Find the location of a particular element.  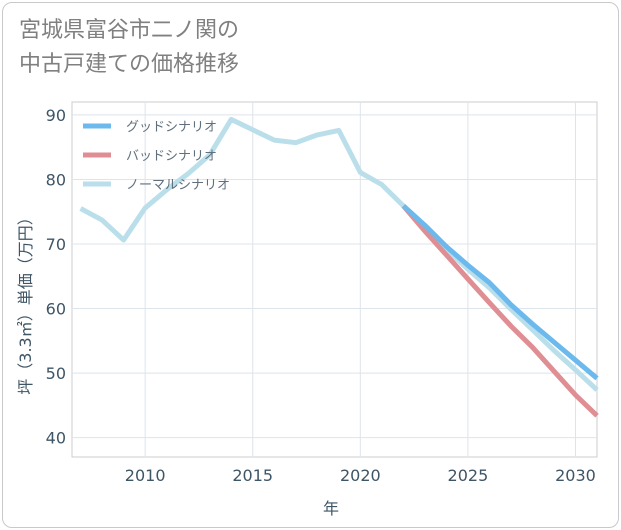

chart-title: 宮城県富谷市二ノ関の 中古戸建ての価格推移 is located at coordinates (129, 48).